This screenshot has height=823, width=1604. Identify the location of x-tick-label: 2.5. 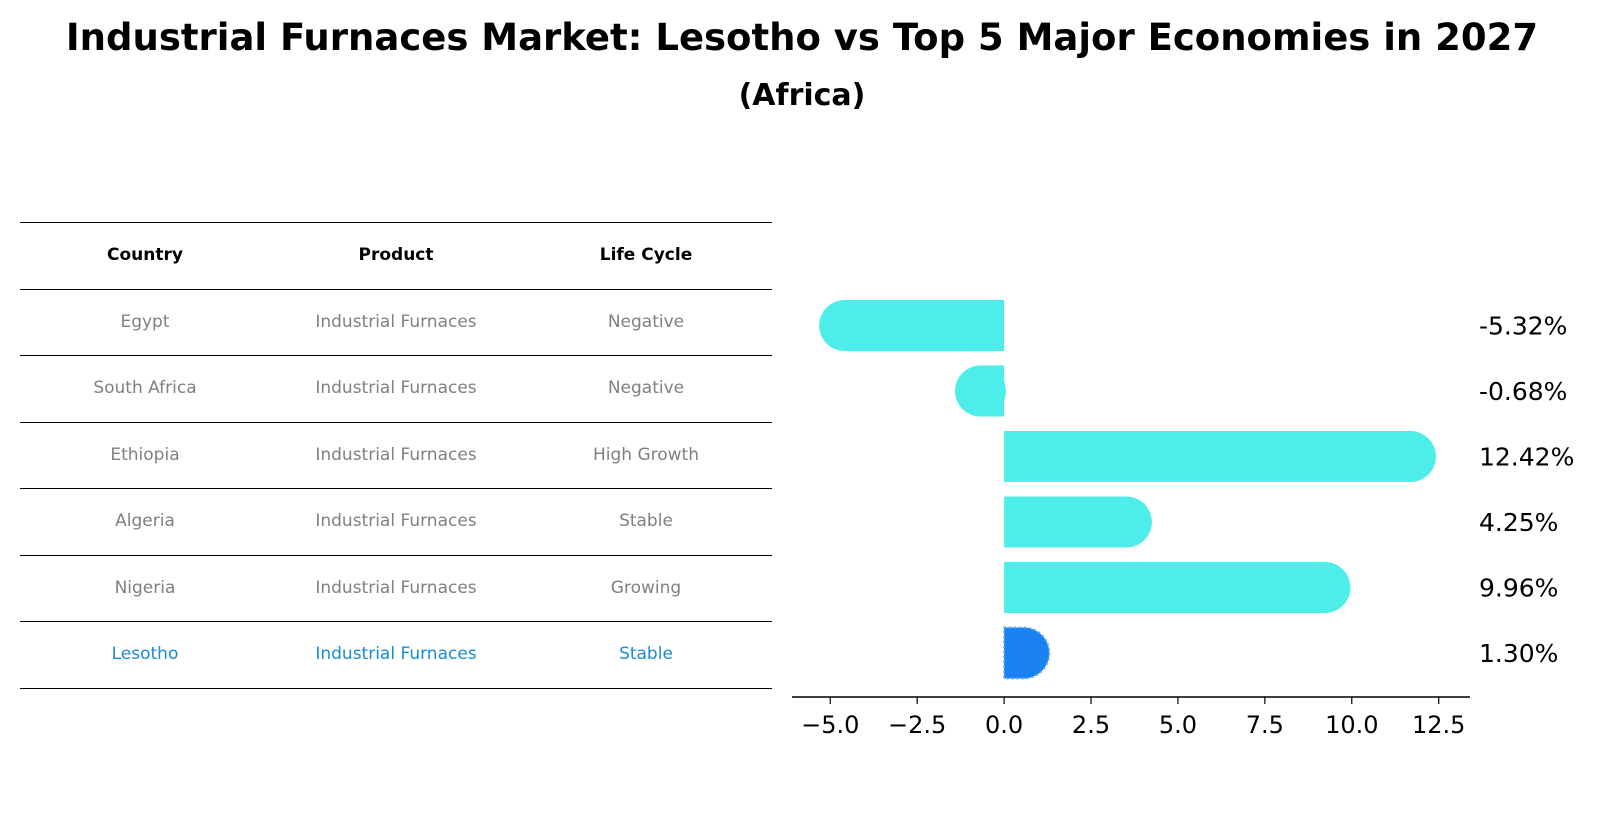
(1091, 725).